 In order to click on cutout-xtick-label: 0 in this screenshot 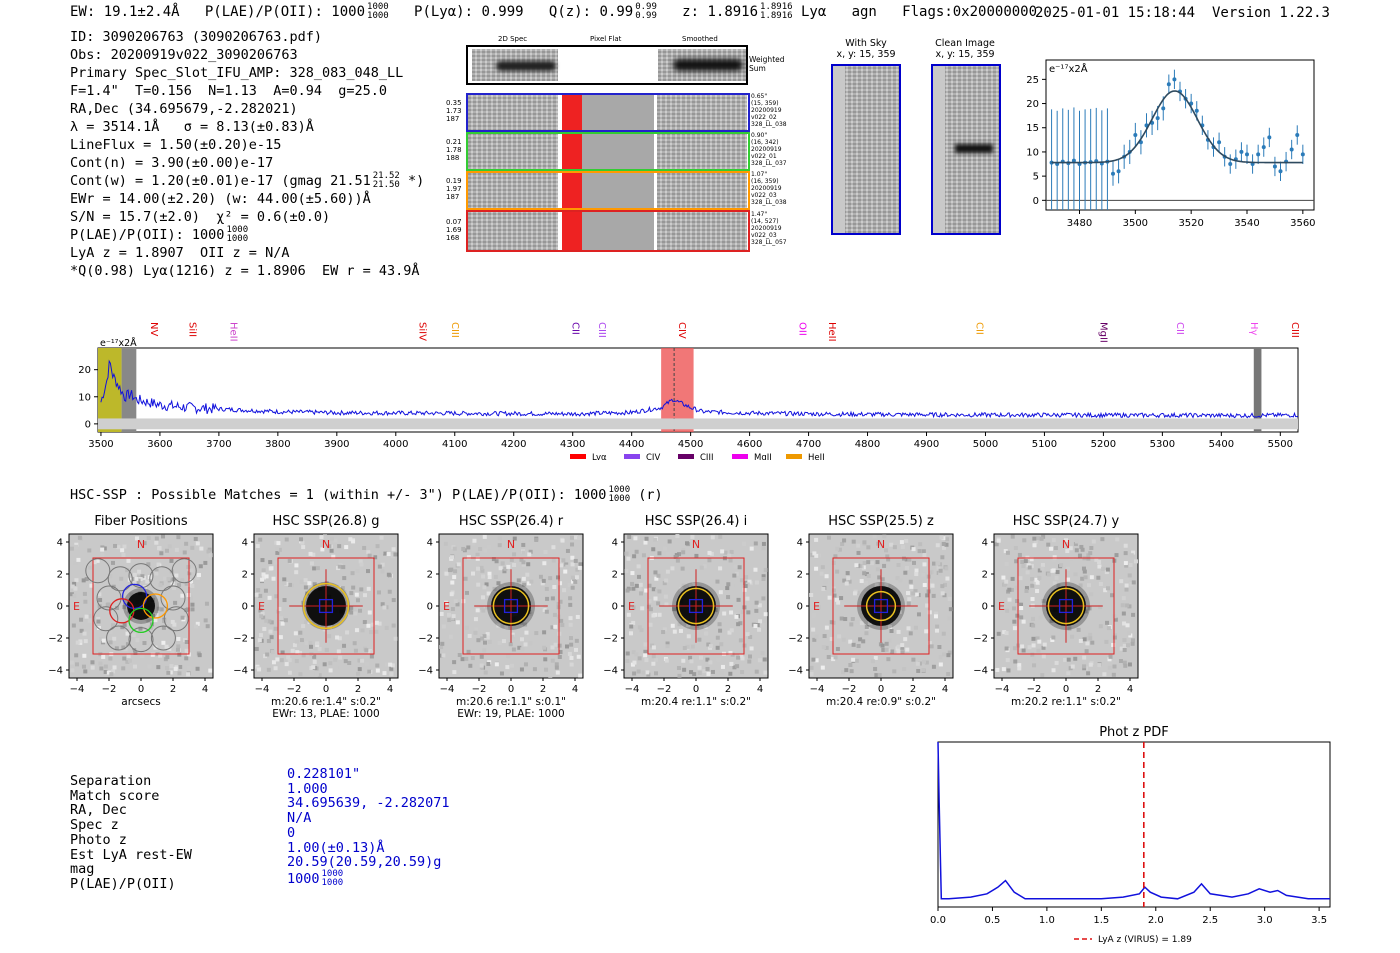, I will do `click(1066, 689)`.